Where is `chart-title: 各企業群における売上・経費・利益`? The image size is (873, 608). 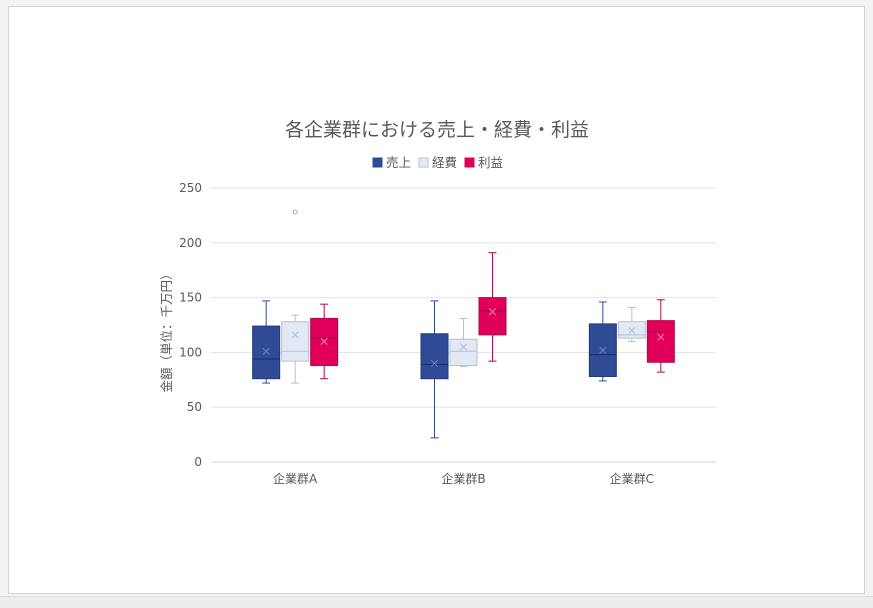
chart-title: 各企業群における売上・経費・利益 is located at coordinates (437, 130).